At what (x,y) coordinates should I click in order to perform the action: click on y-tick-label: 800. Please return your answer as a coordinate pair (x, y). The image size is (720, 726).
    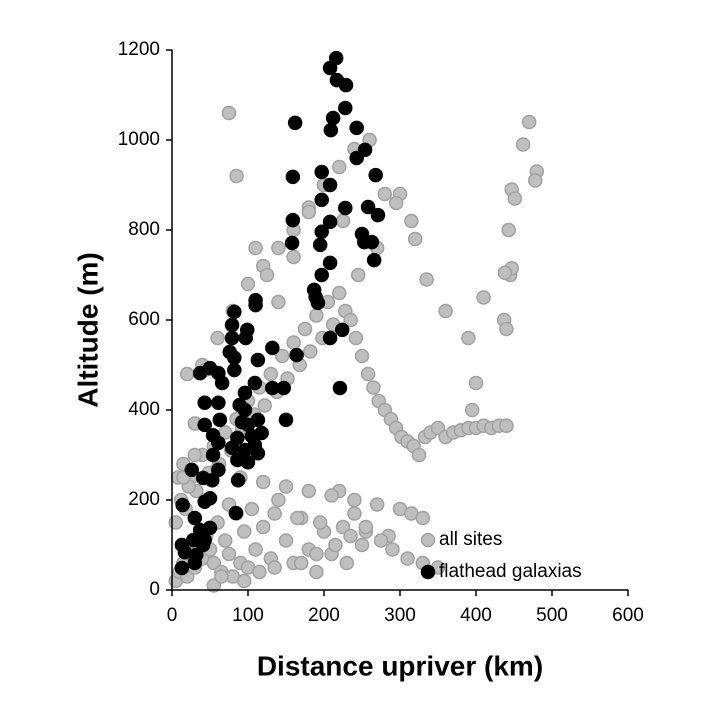
    Looking at the image, I should click on (144, 229).